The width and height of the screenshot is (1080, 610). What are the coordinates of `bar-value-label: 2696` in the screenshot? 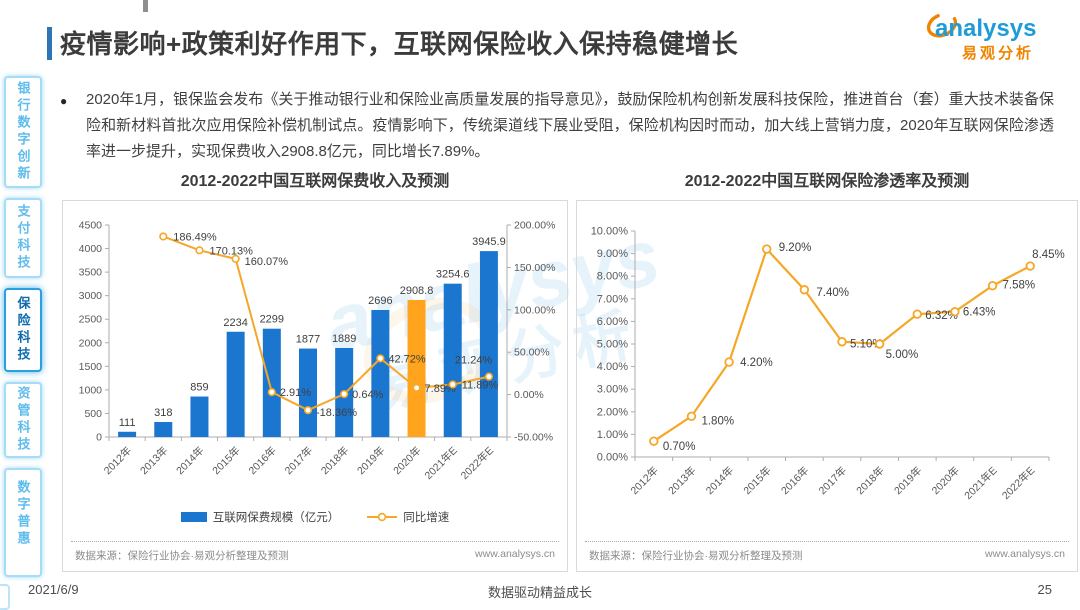 It's located at (380, 301).